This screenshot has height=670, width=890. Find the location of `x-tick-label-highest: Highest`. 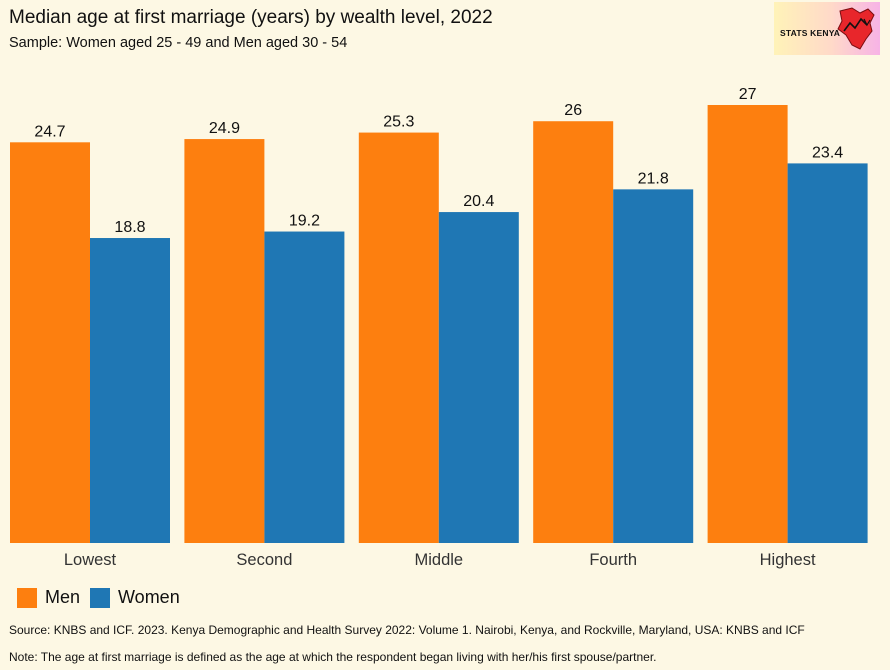

x-tick-label-highest: Highest is located at coordinates (788, 560).